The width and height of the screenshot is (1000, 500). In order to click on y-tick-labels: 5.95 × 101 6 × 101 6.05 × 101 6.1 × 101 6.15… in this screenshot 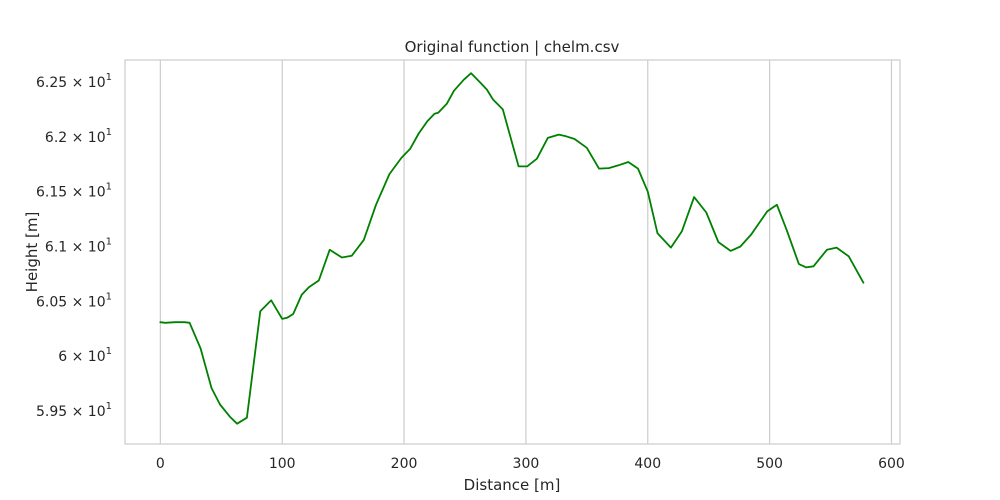, I will do `click(74, 246)`.